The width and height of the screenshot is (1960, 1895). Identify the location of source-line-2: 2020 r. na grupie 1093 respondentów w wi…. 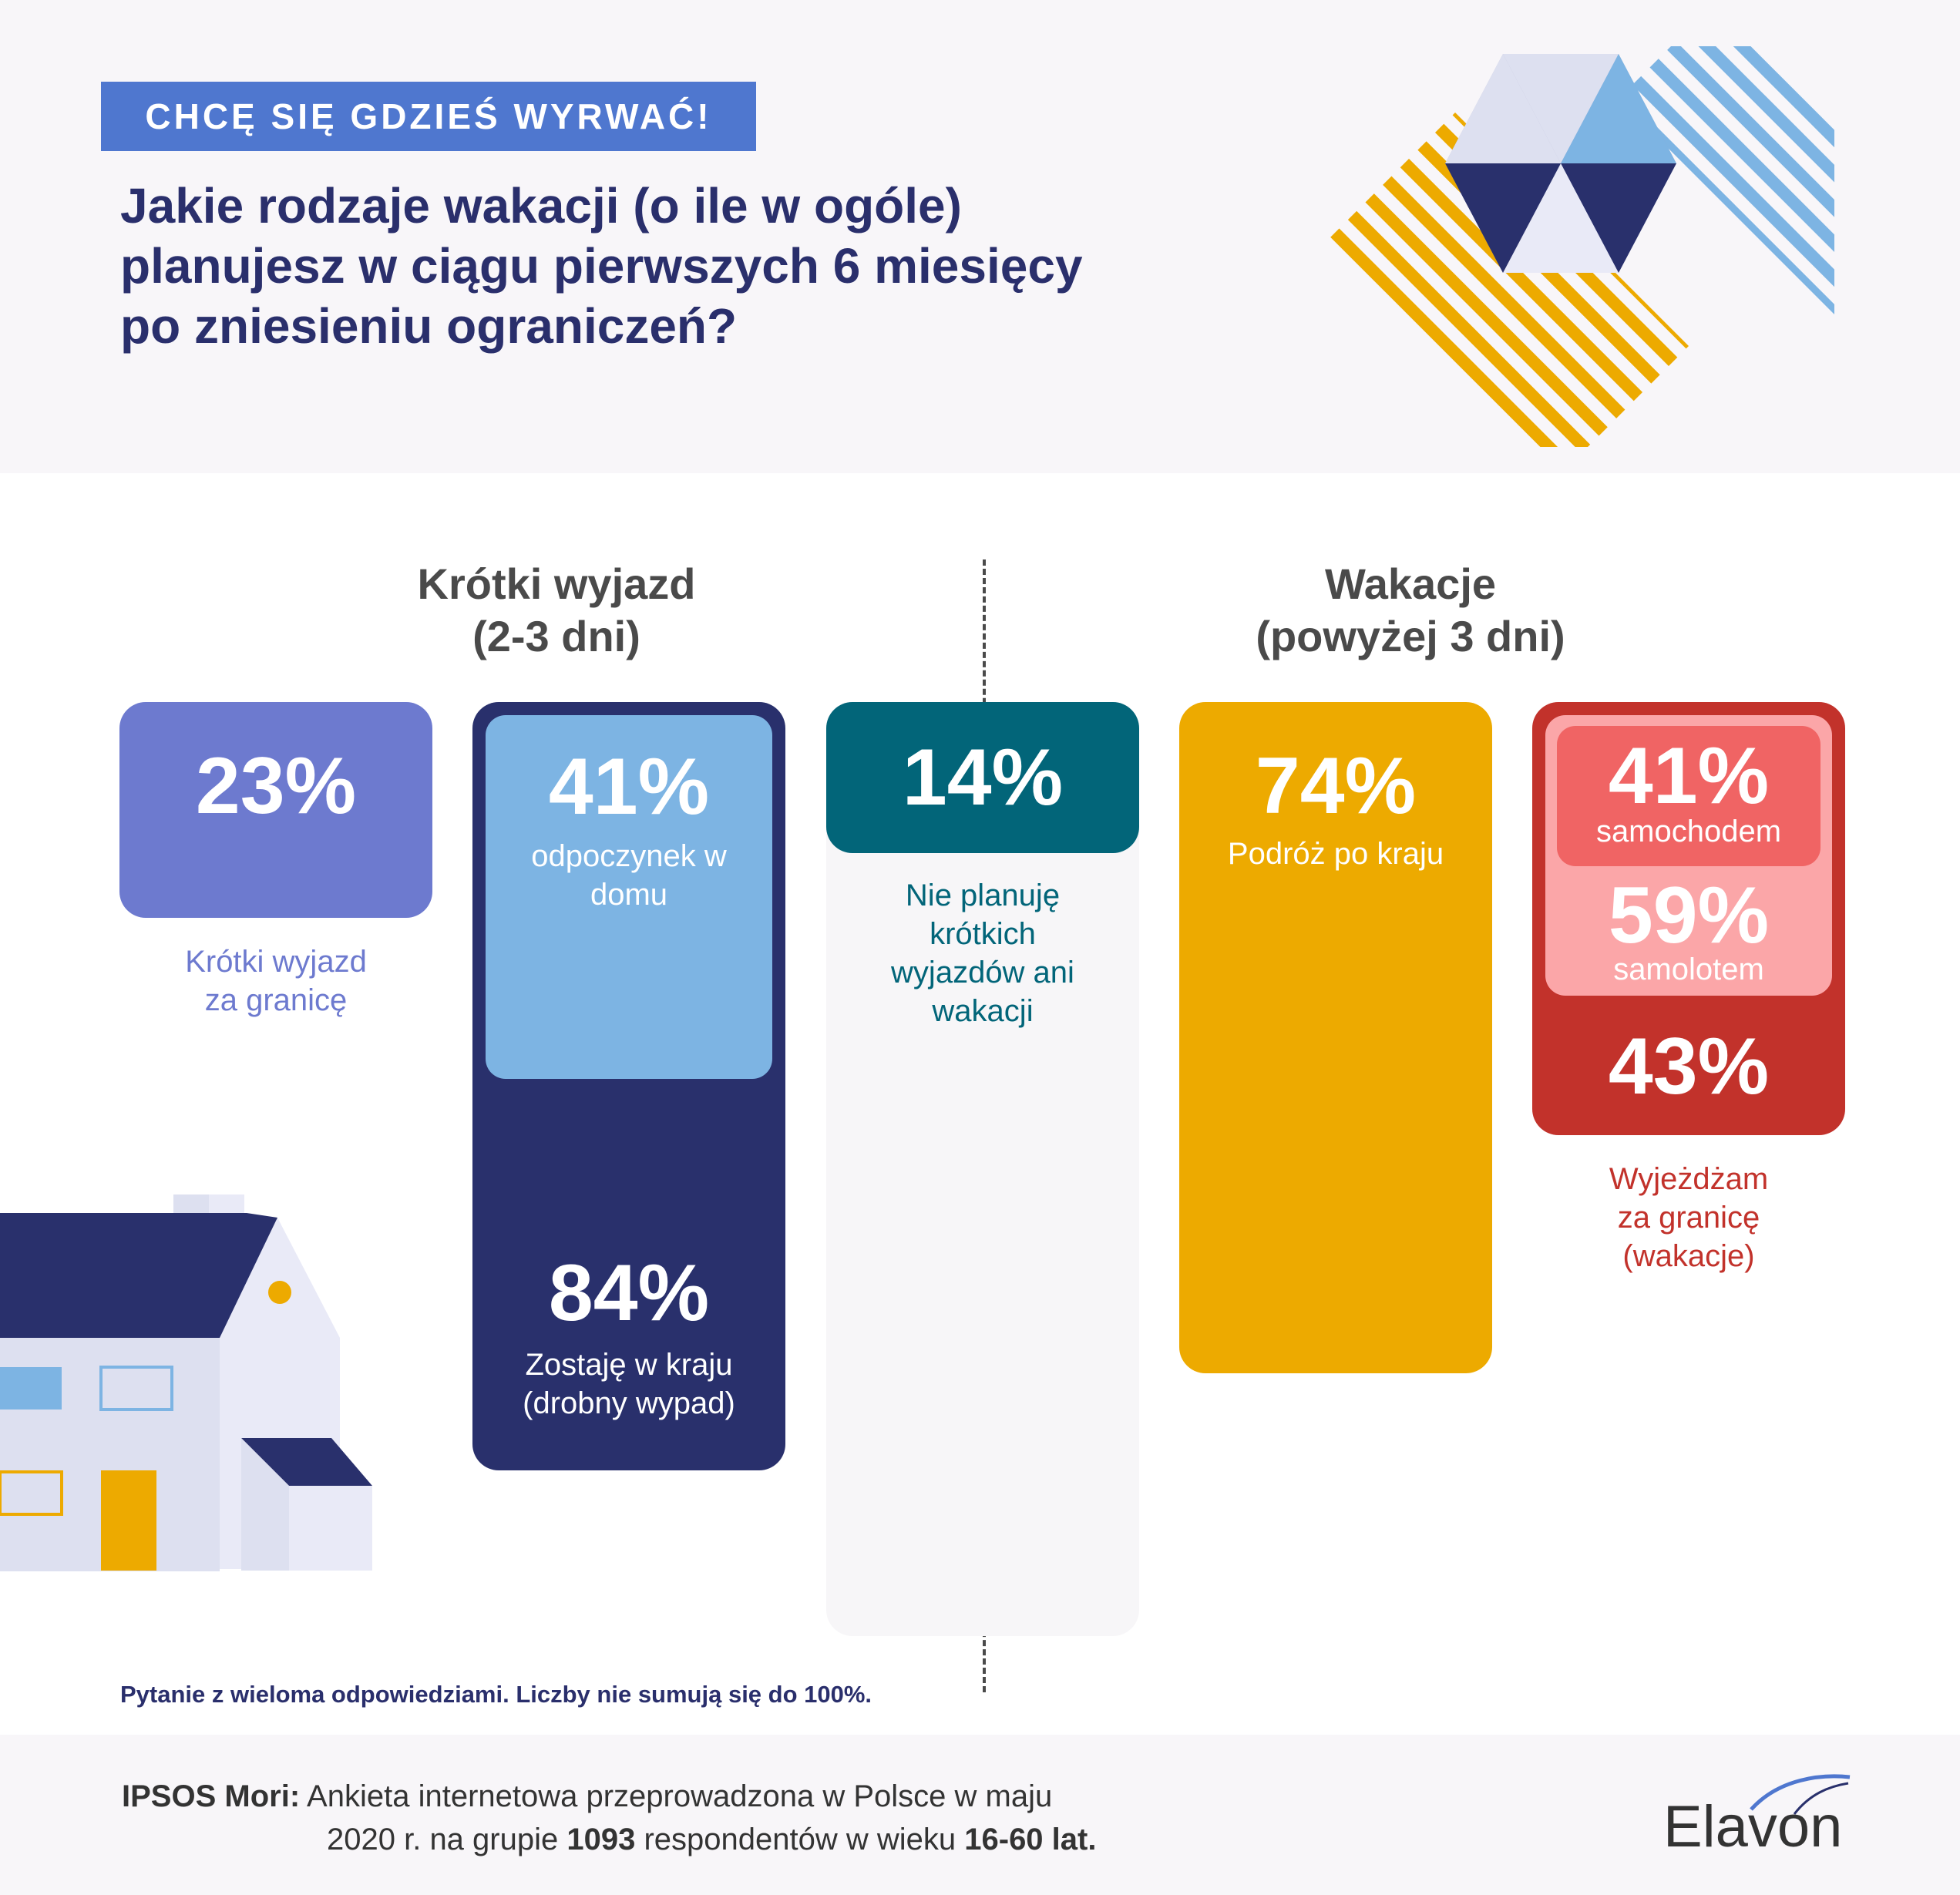
(712, 1840).